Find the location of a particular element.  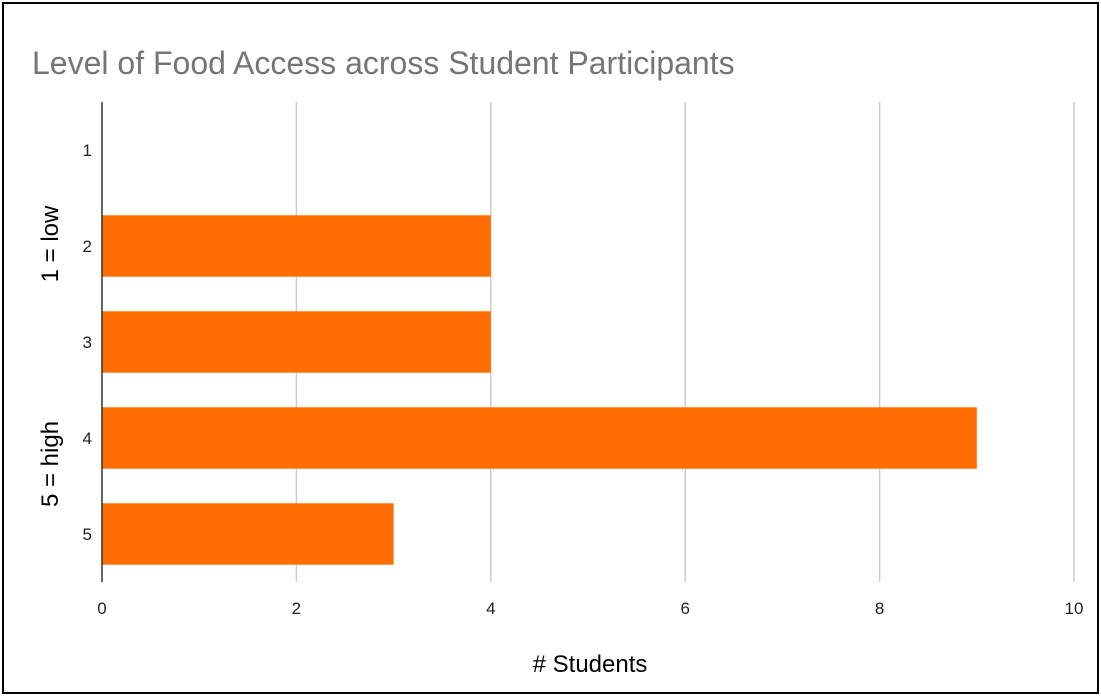

y-axis-title-high: 5 = high is located at coordinates (50, 464).